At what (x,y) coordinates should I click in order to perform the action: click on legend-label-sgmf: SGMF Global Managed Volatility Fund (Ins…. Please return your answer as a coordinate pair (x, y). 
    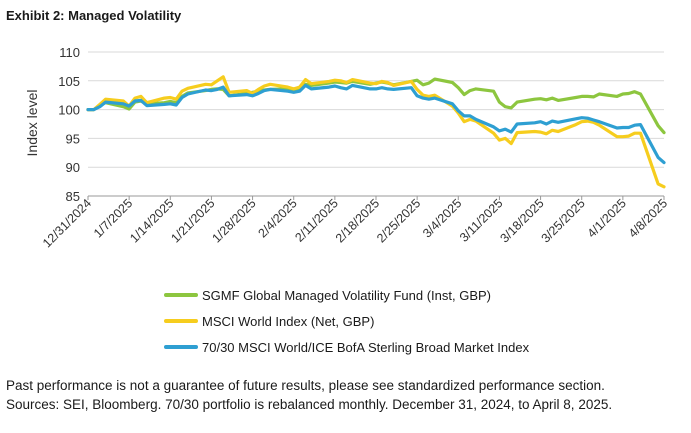
    Looking at the image, I should click on (347, 295).